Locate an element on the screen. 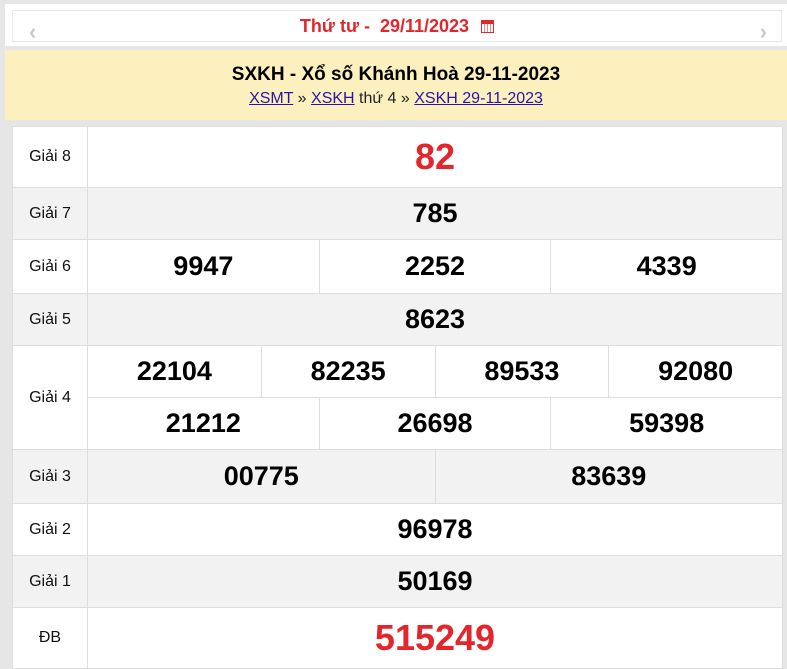  special-prize-number: 515249 is located at coordinates (435, 638).